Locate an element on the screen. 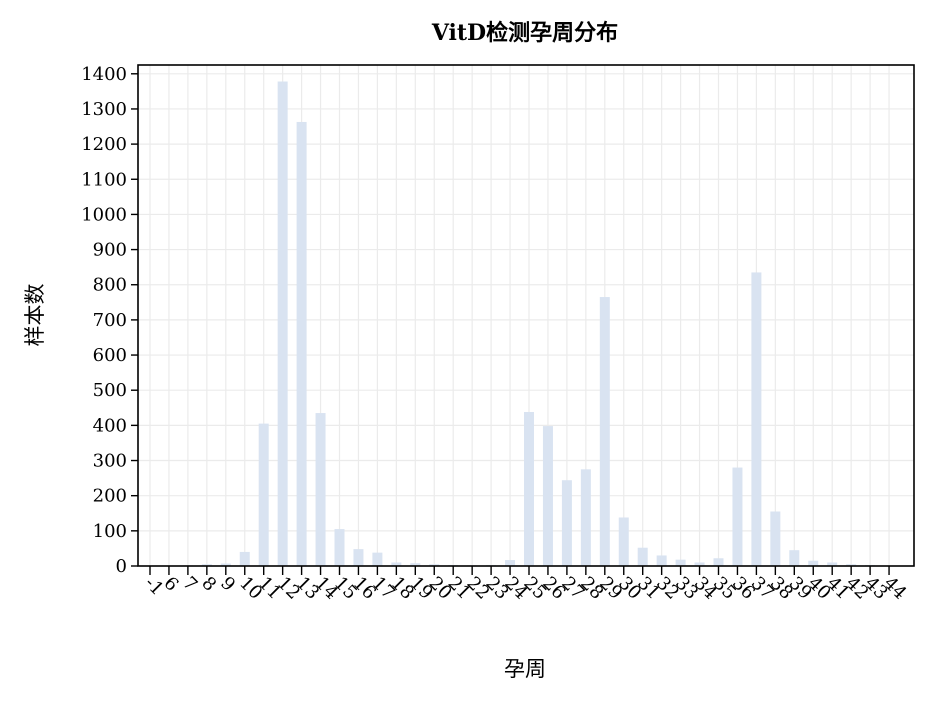  x-tick-label: 7 is located at coordinates (189, 584).